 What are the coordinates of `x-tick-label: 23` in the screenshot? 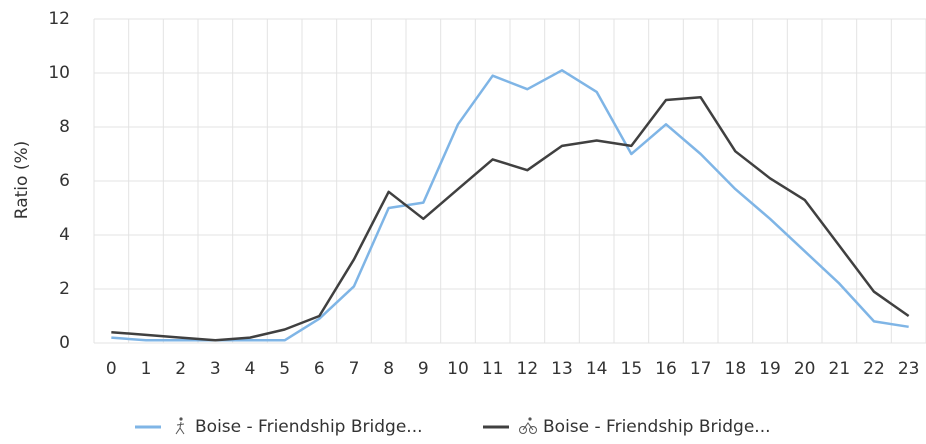 It's located at (909, 369).